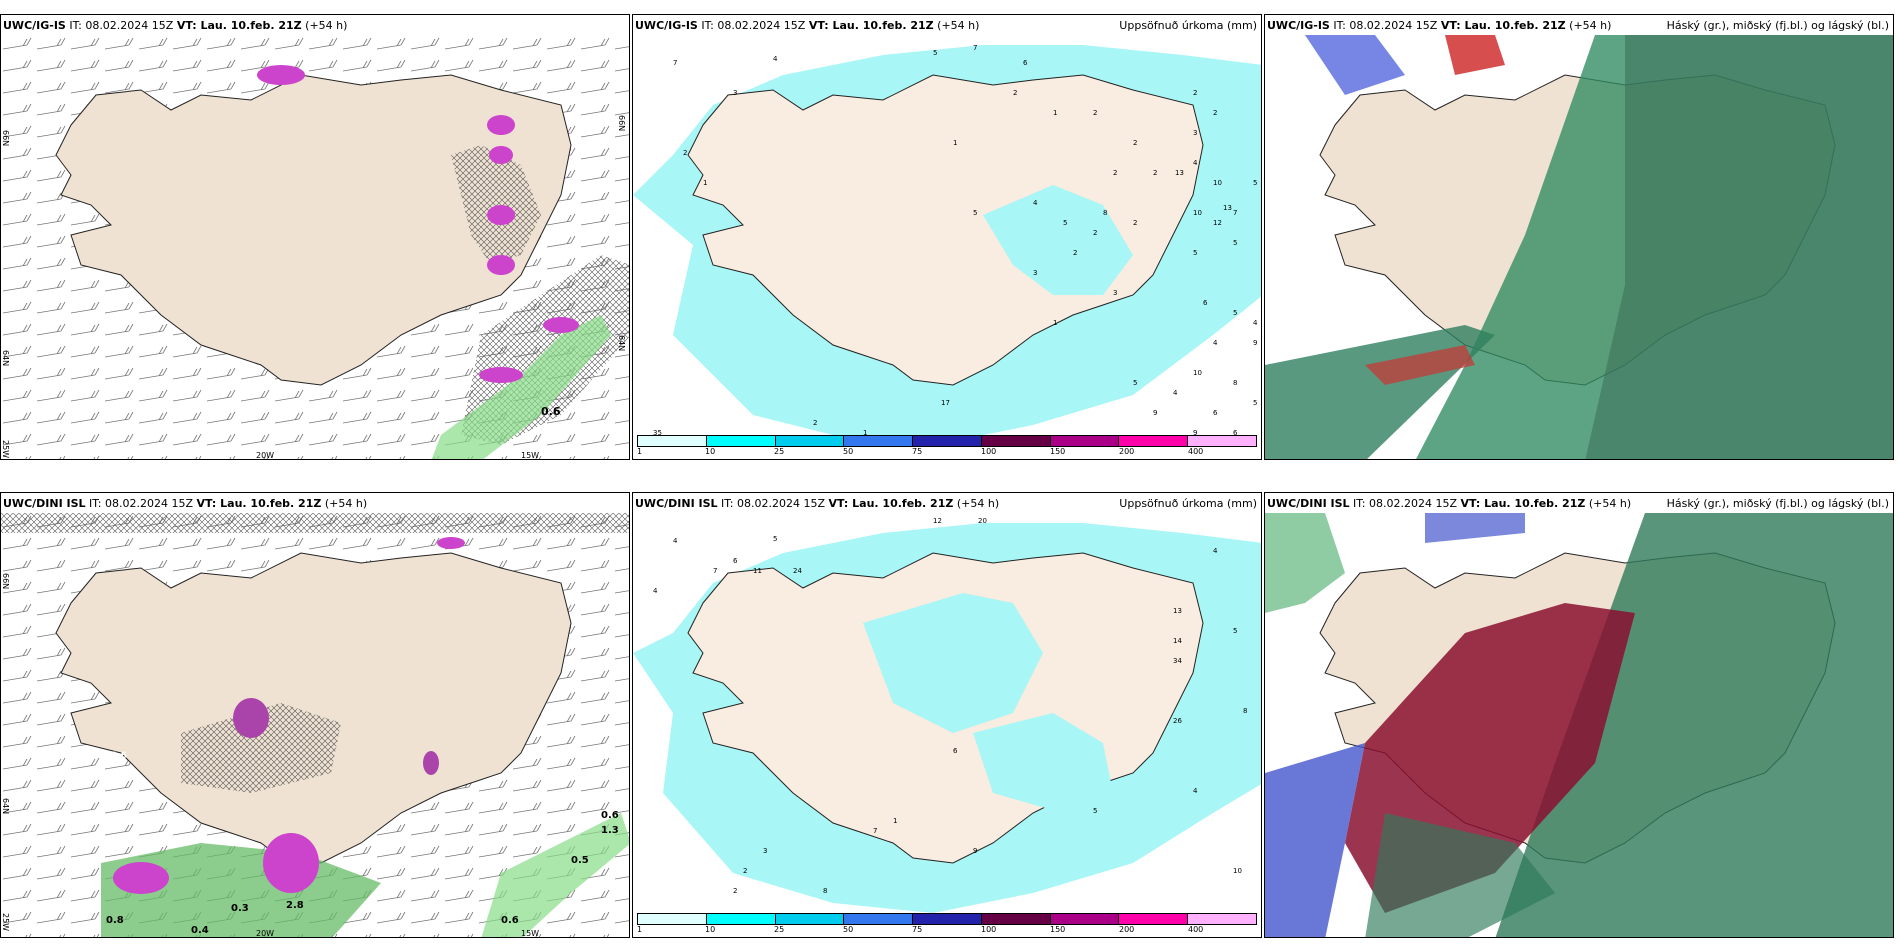 The width and height of the screenshot is (1900, 950). What do you see at coordinates (757, 571) in the screenshot?
I see `svg-text: 11` at bounding box center [757, 571].